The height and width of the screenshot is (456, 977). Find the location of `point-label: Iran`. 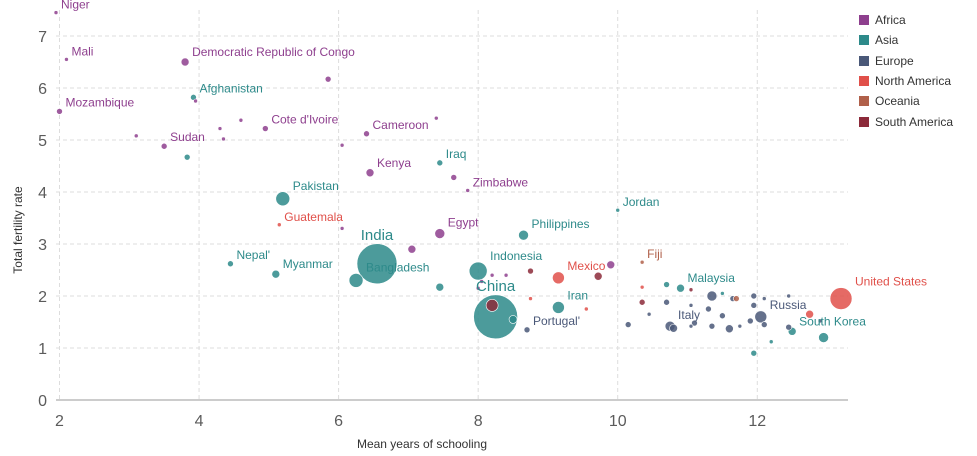

point-label: Iran is located at coordinates (577, 295).